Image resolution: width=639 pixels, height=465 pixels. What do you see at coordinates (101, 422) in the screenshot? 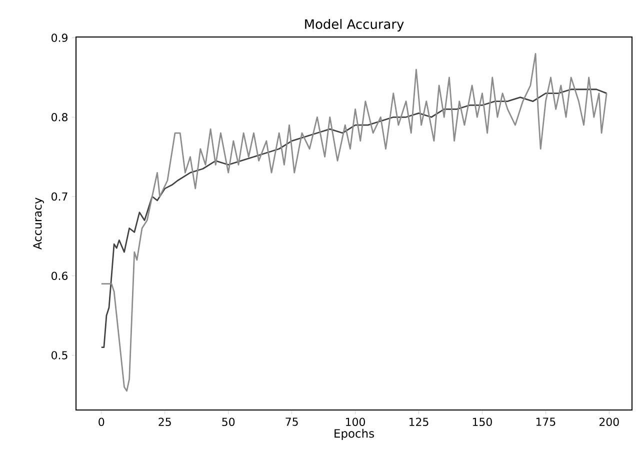
I see `x-tick-label: 0` at bounding box center [101, 422].